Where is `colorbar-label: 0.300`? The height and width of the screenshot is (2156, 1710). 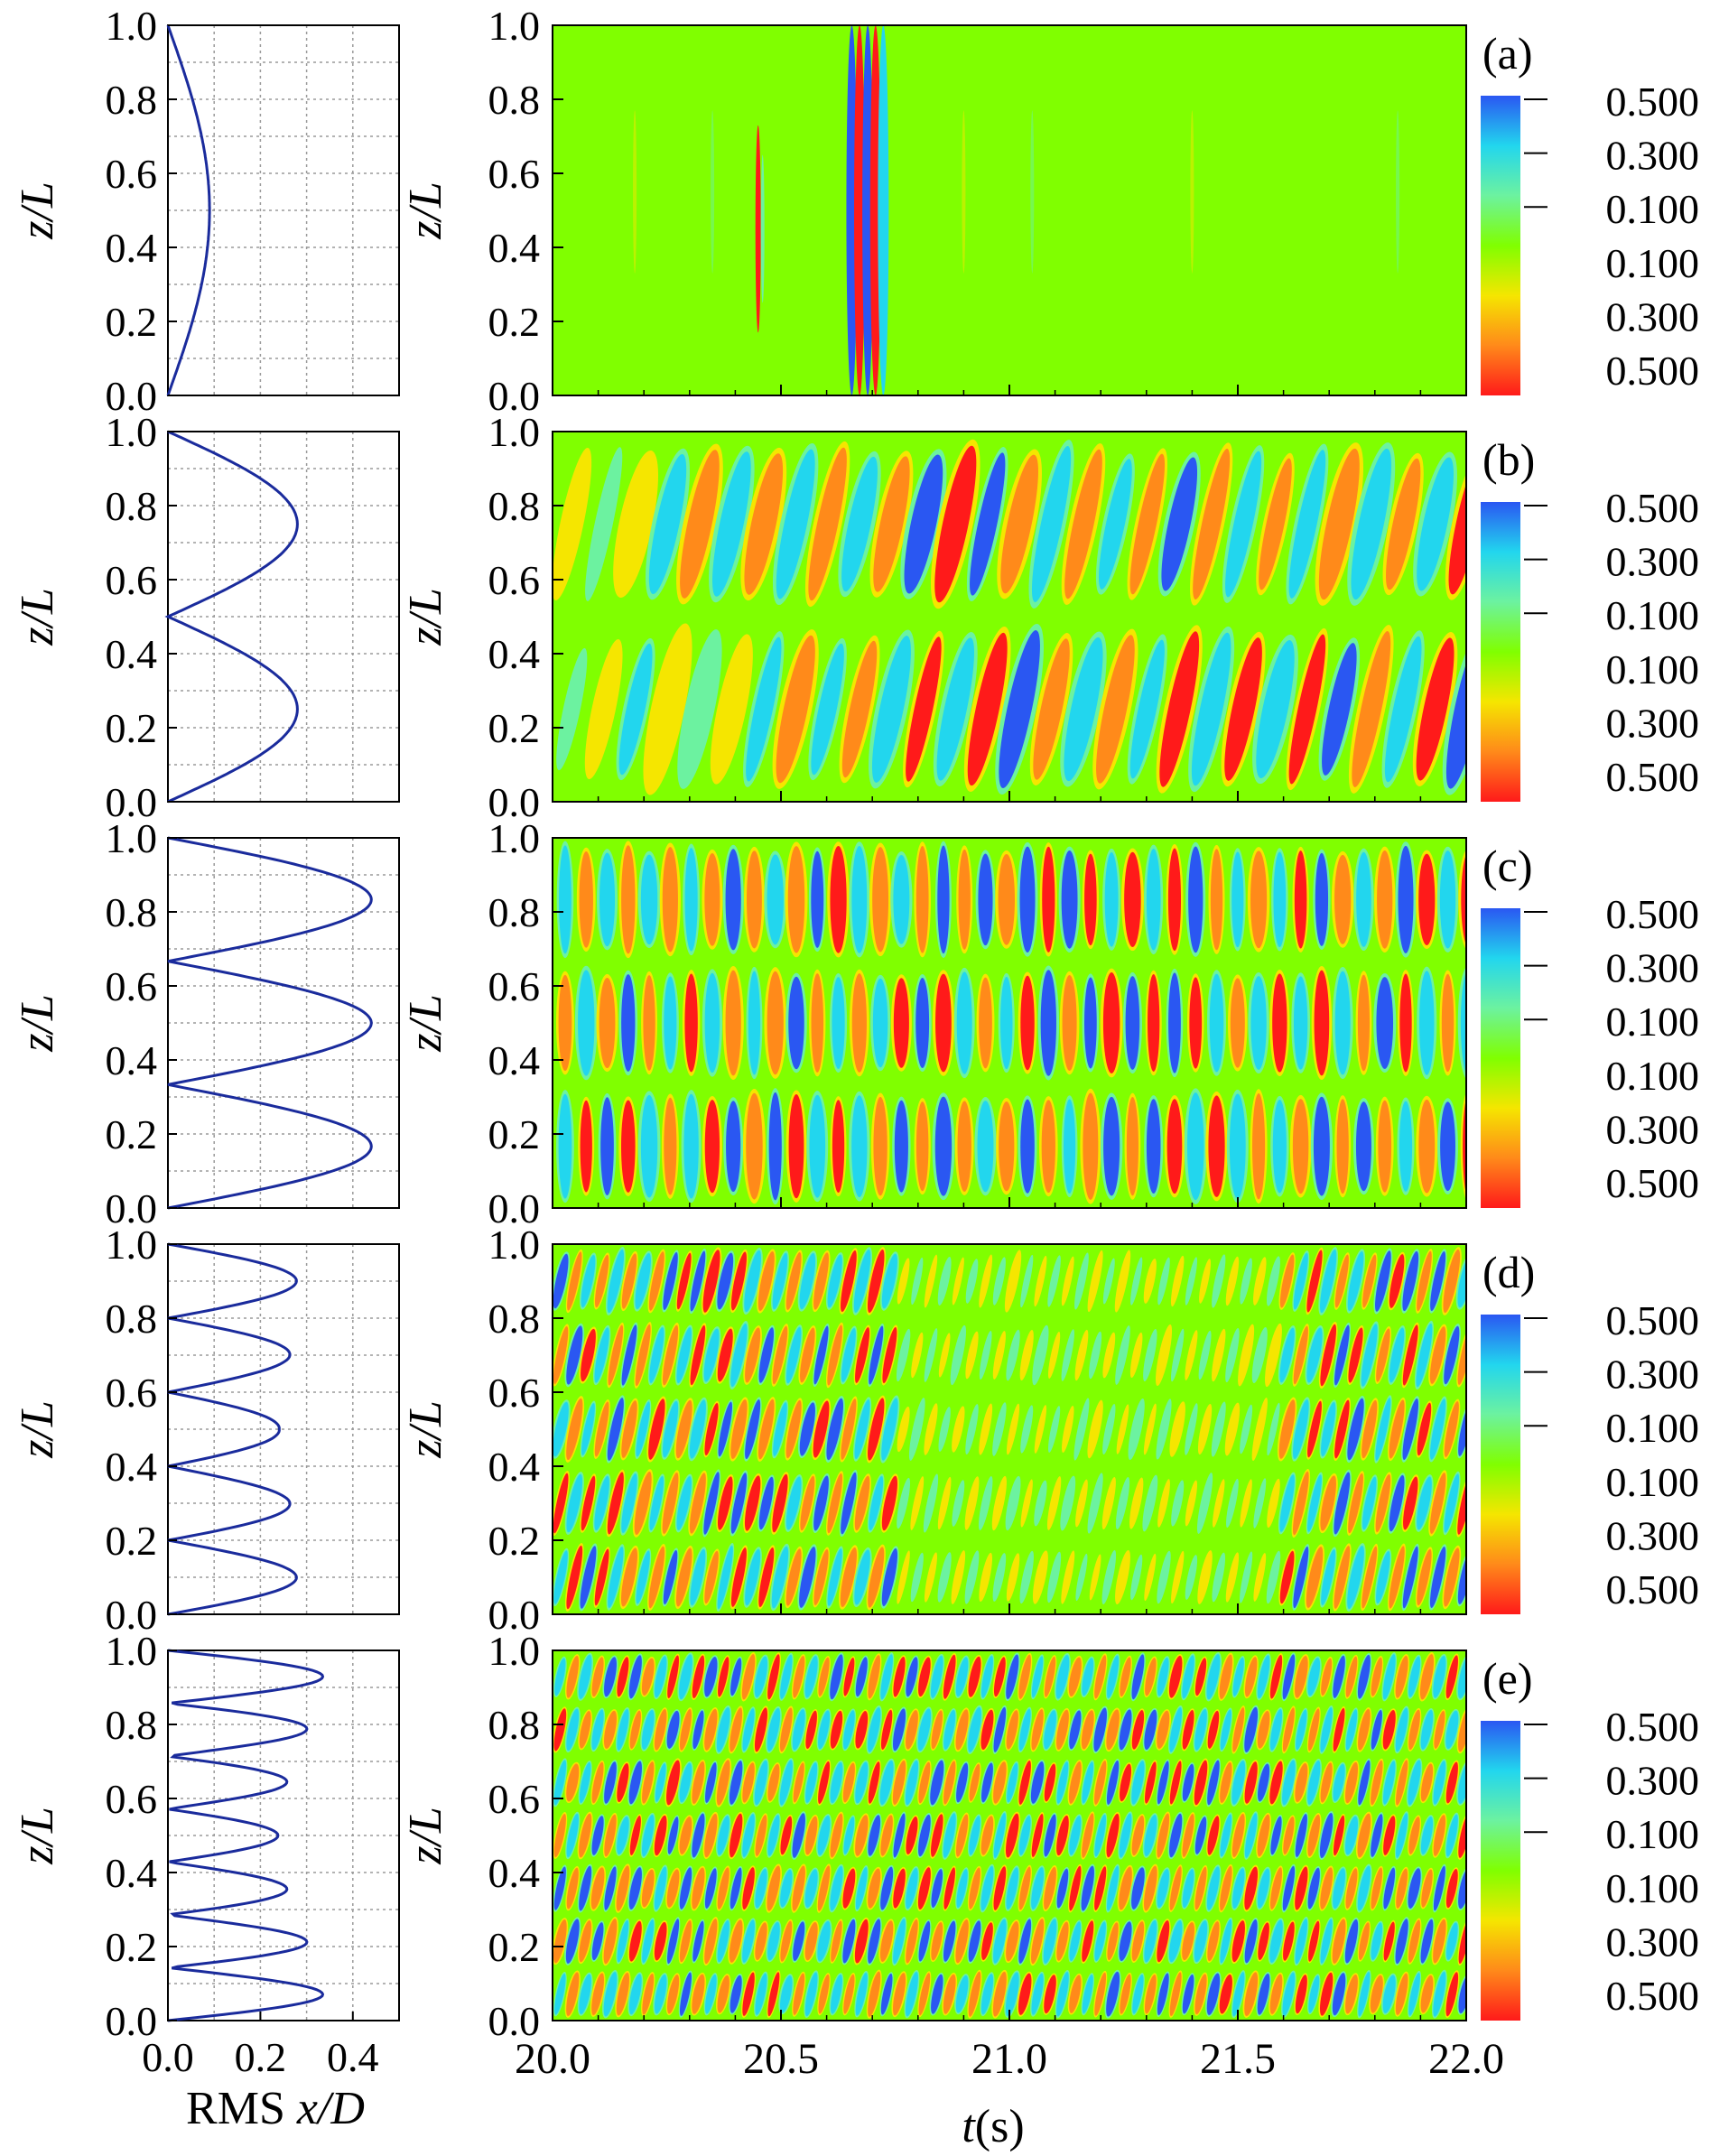 colorbar-label: 0.300 is located at coordinates (1653, 1942).